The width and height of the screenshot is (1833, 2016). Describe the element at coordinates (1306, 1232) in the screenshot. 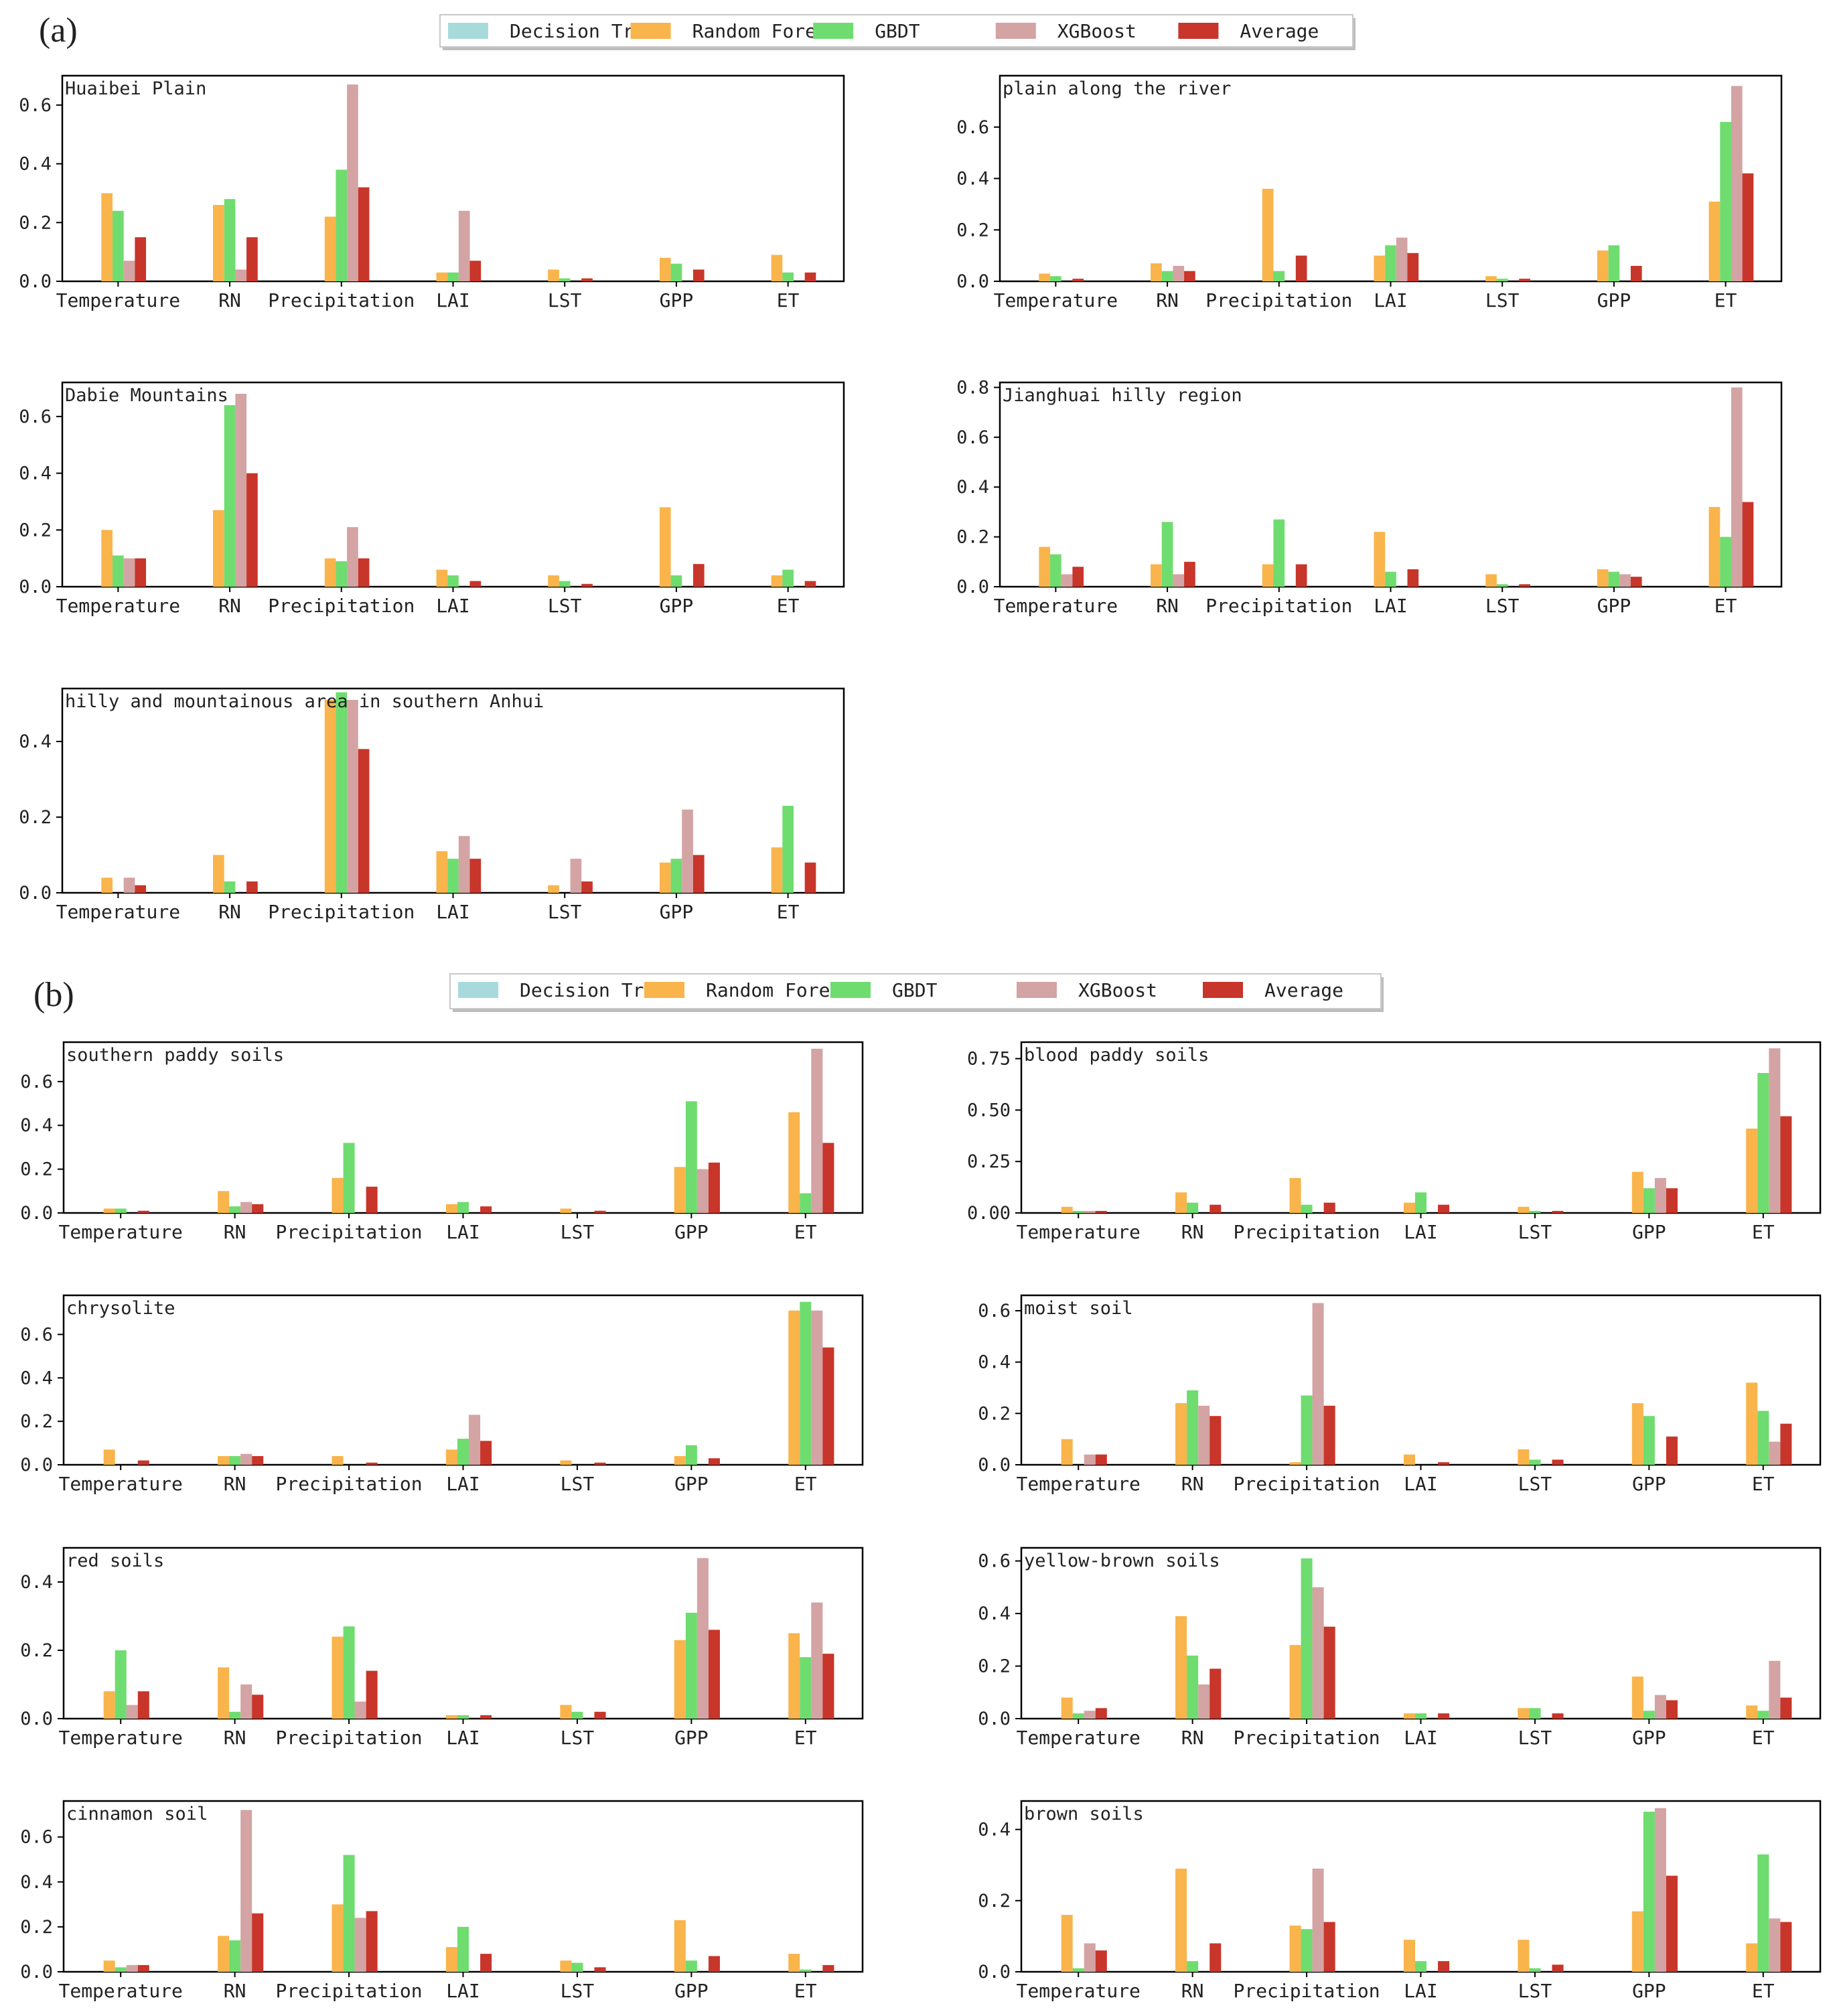

I see `x-tick-label: Precipitation` at that location.